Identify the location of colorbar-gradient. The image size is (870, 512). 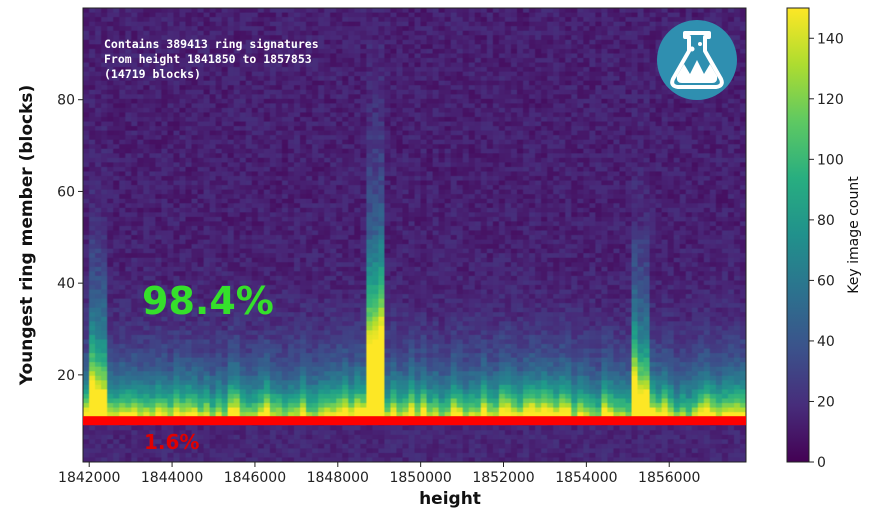
(798, 235).